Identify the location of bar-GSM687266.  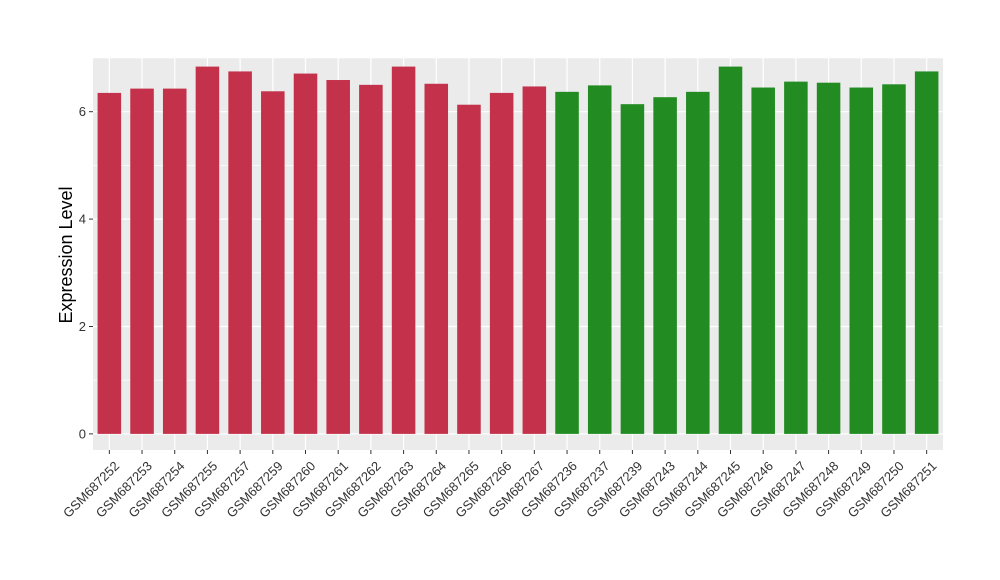
(501, 263).